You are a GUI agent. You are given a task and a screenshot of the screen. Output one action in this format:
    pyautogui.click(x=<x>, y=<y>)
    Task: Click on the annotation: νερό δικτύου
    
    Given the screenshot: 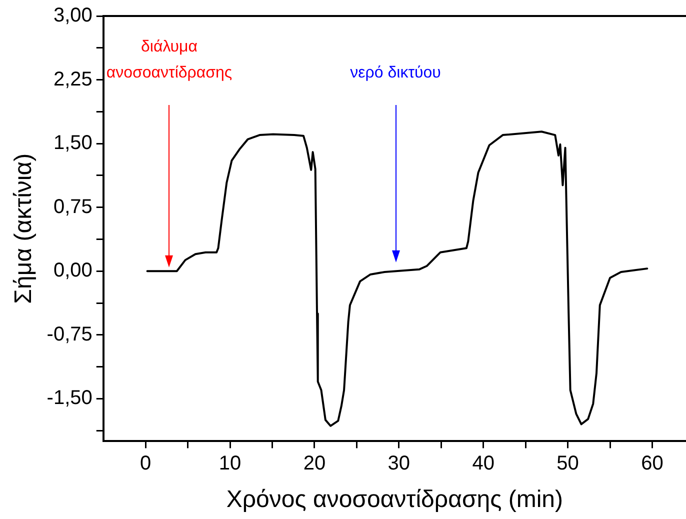 What is the action you would take?
    pyautogui.click(x=395, y=73)
    